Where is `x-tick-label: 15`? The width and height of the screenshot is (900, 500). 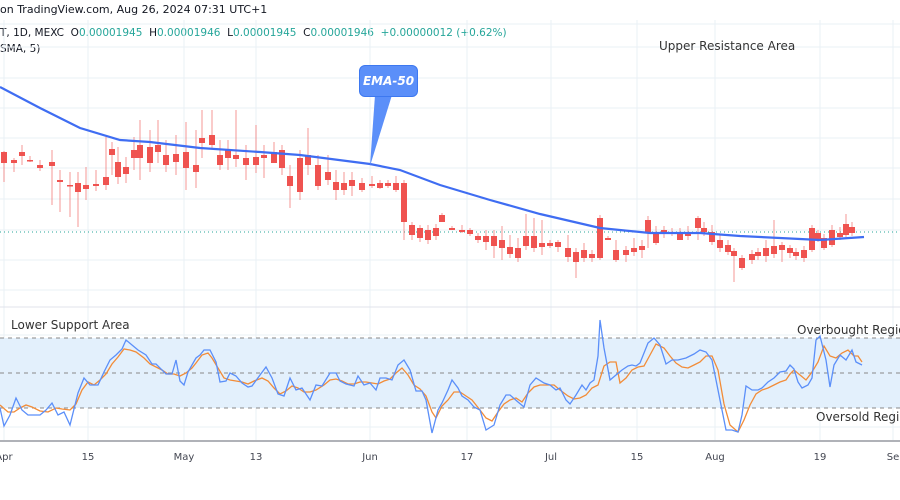
x-tick-label: 15 is located at coordinates (637, 457).